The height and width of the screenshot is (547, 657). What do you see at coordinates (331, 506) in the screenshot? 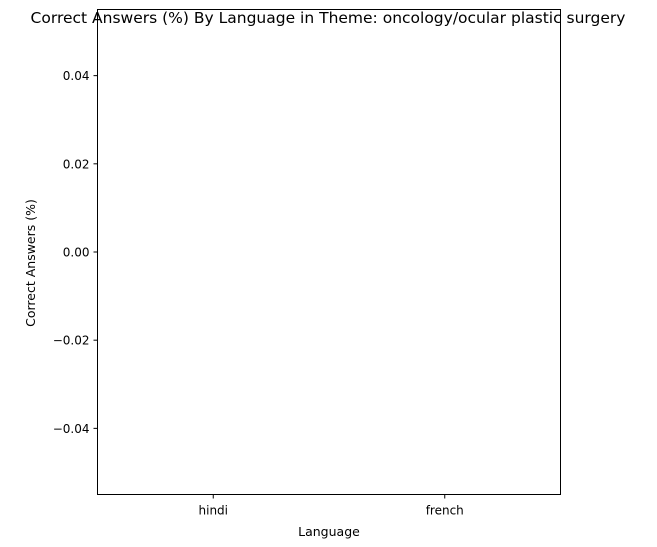
I see `x-axis: hindi french` at bounding box center [331, 506].